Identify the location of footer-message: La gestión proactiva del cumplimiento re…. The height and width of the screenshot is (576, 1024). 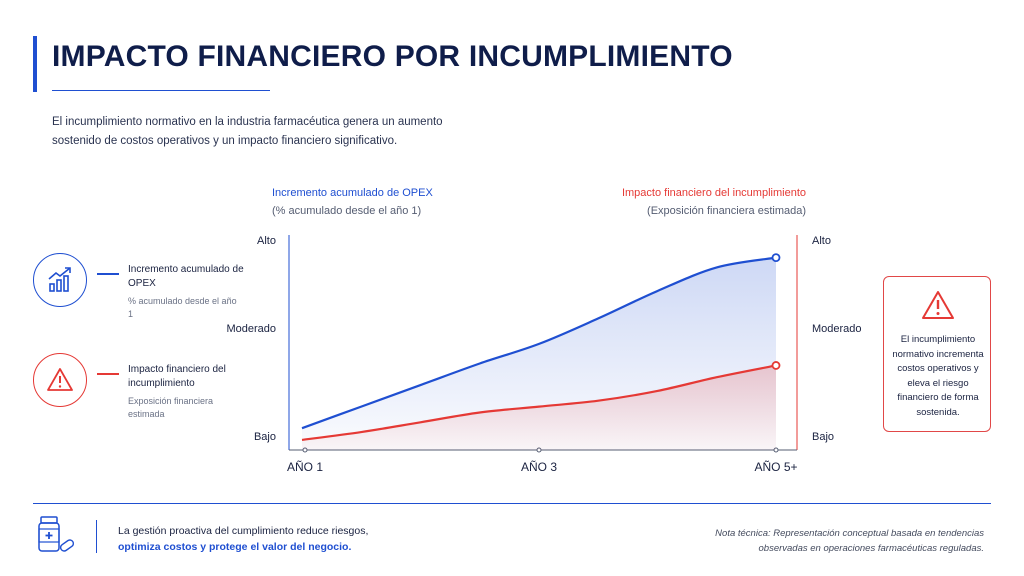
(243, 539).